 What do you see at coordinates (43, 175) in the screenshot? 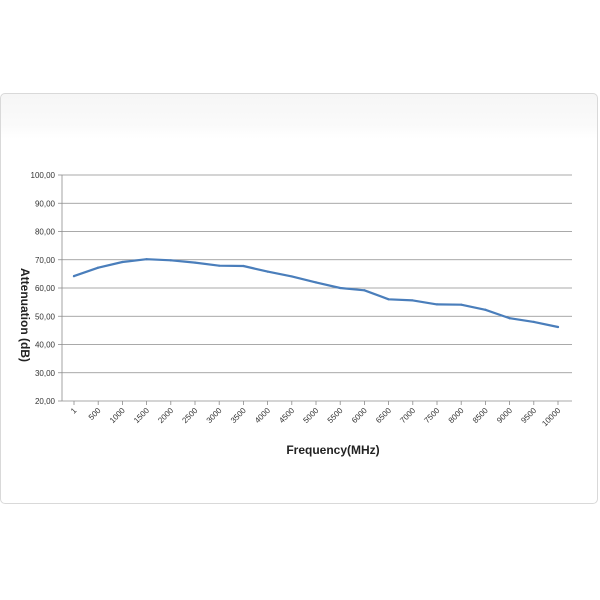
I see `y-tick-label: 100,00` at bounding box center [43, 175].